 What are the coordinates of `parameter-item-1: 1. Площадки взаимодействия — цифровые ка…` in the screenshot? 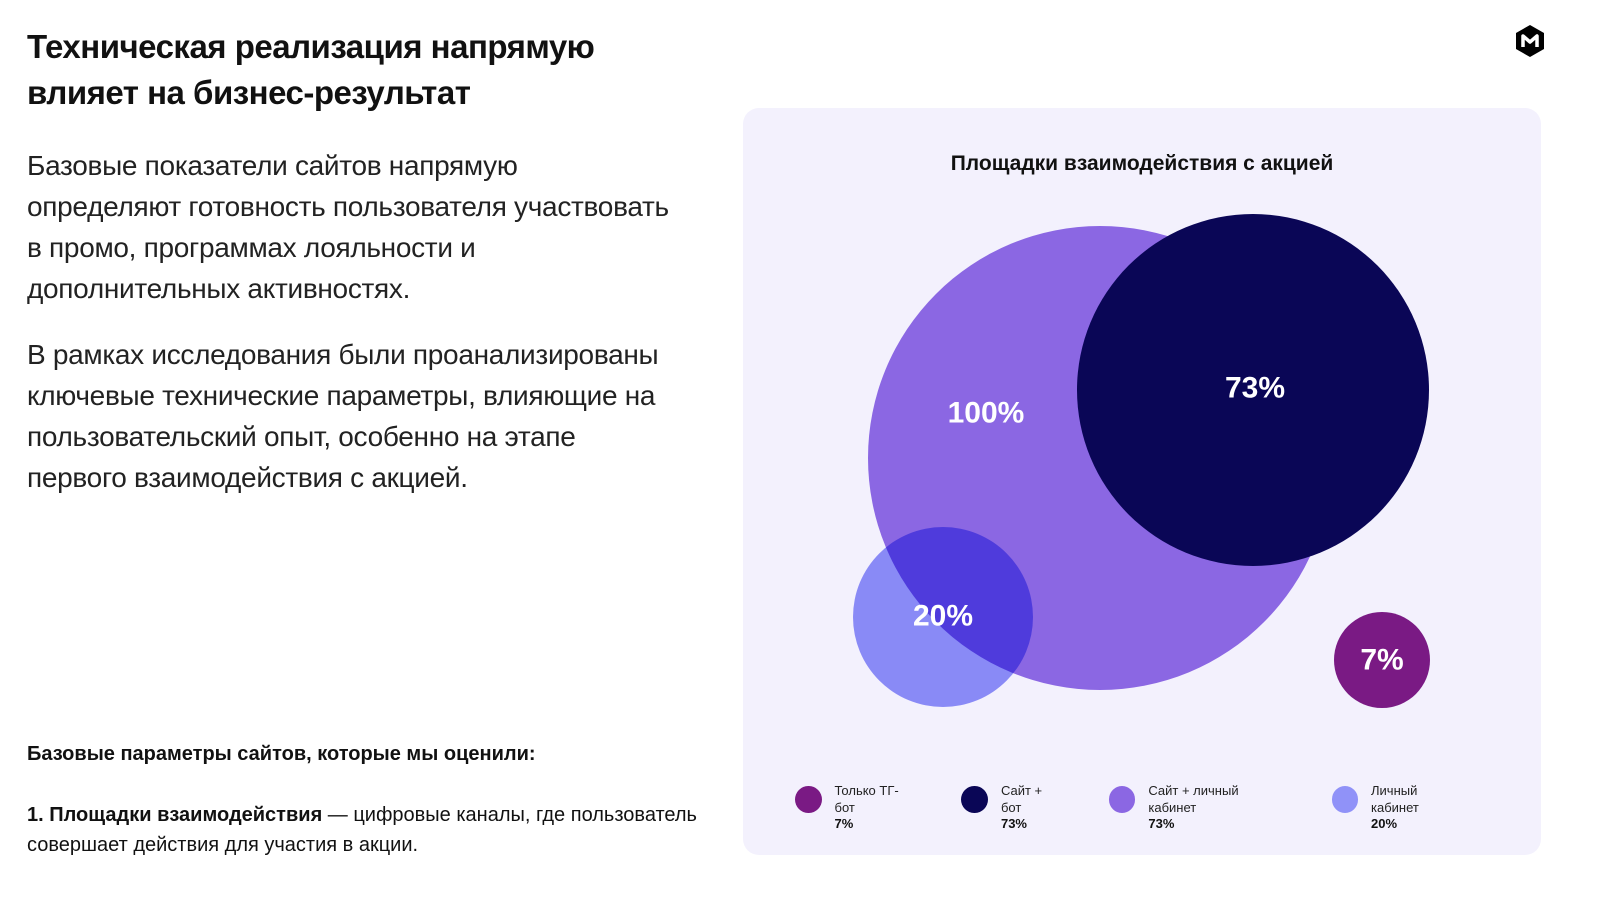 It's located at (367, 830).